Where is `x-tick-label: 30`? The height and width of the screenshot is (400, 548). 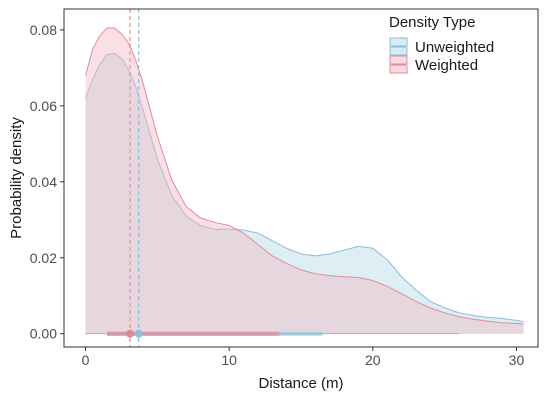
x-tick-label: 30 is located at coordinates (517, 360).